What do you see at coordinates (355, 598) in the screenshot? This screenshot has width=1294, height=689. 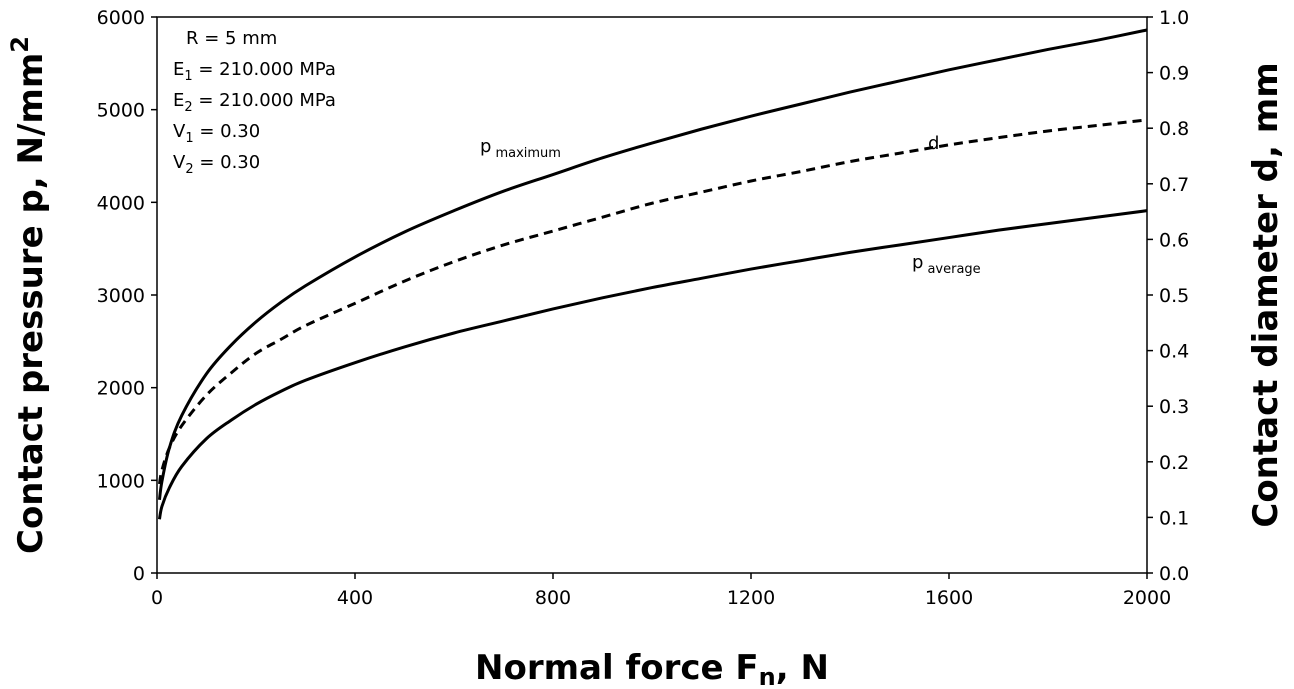 I see `x-tick-label: 400` at bounding box center [355, 598].